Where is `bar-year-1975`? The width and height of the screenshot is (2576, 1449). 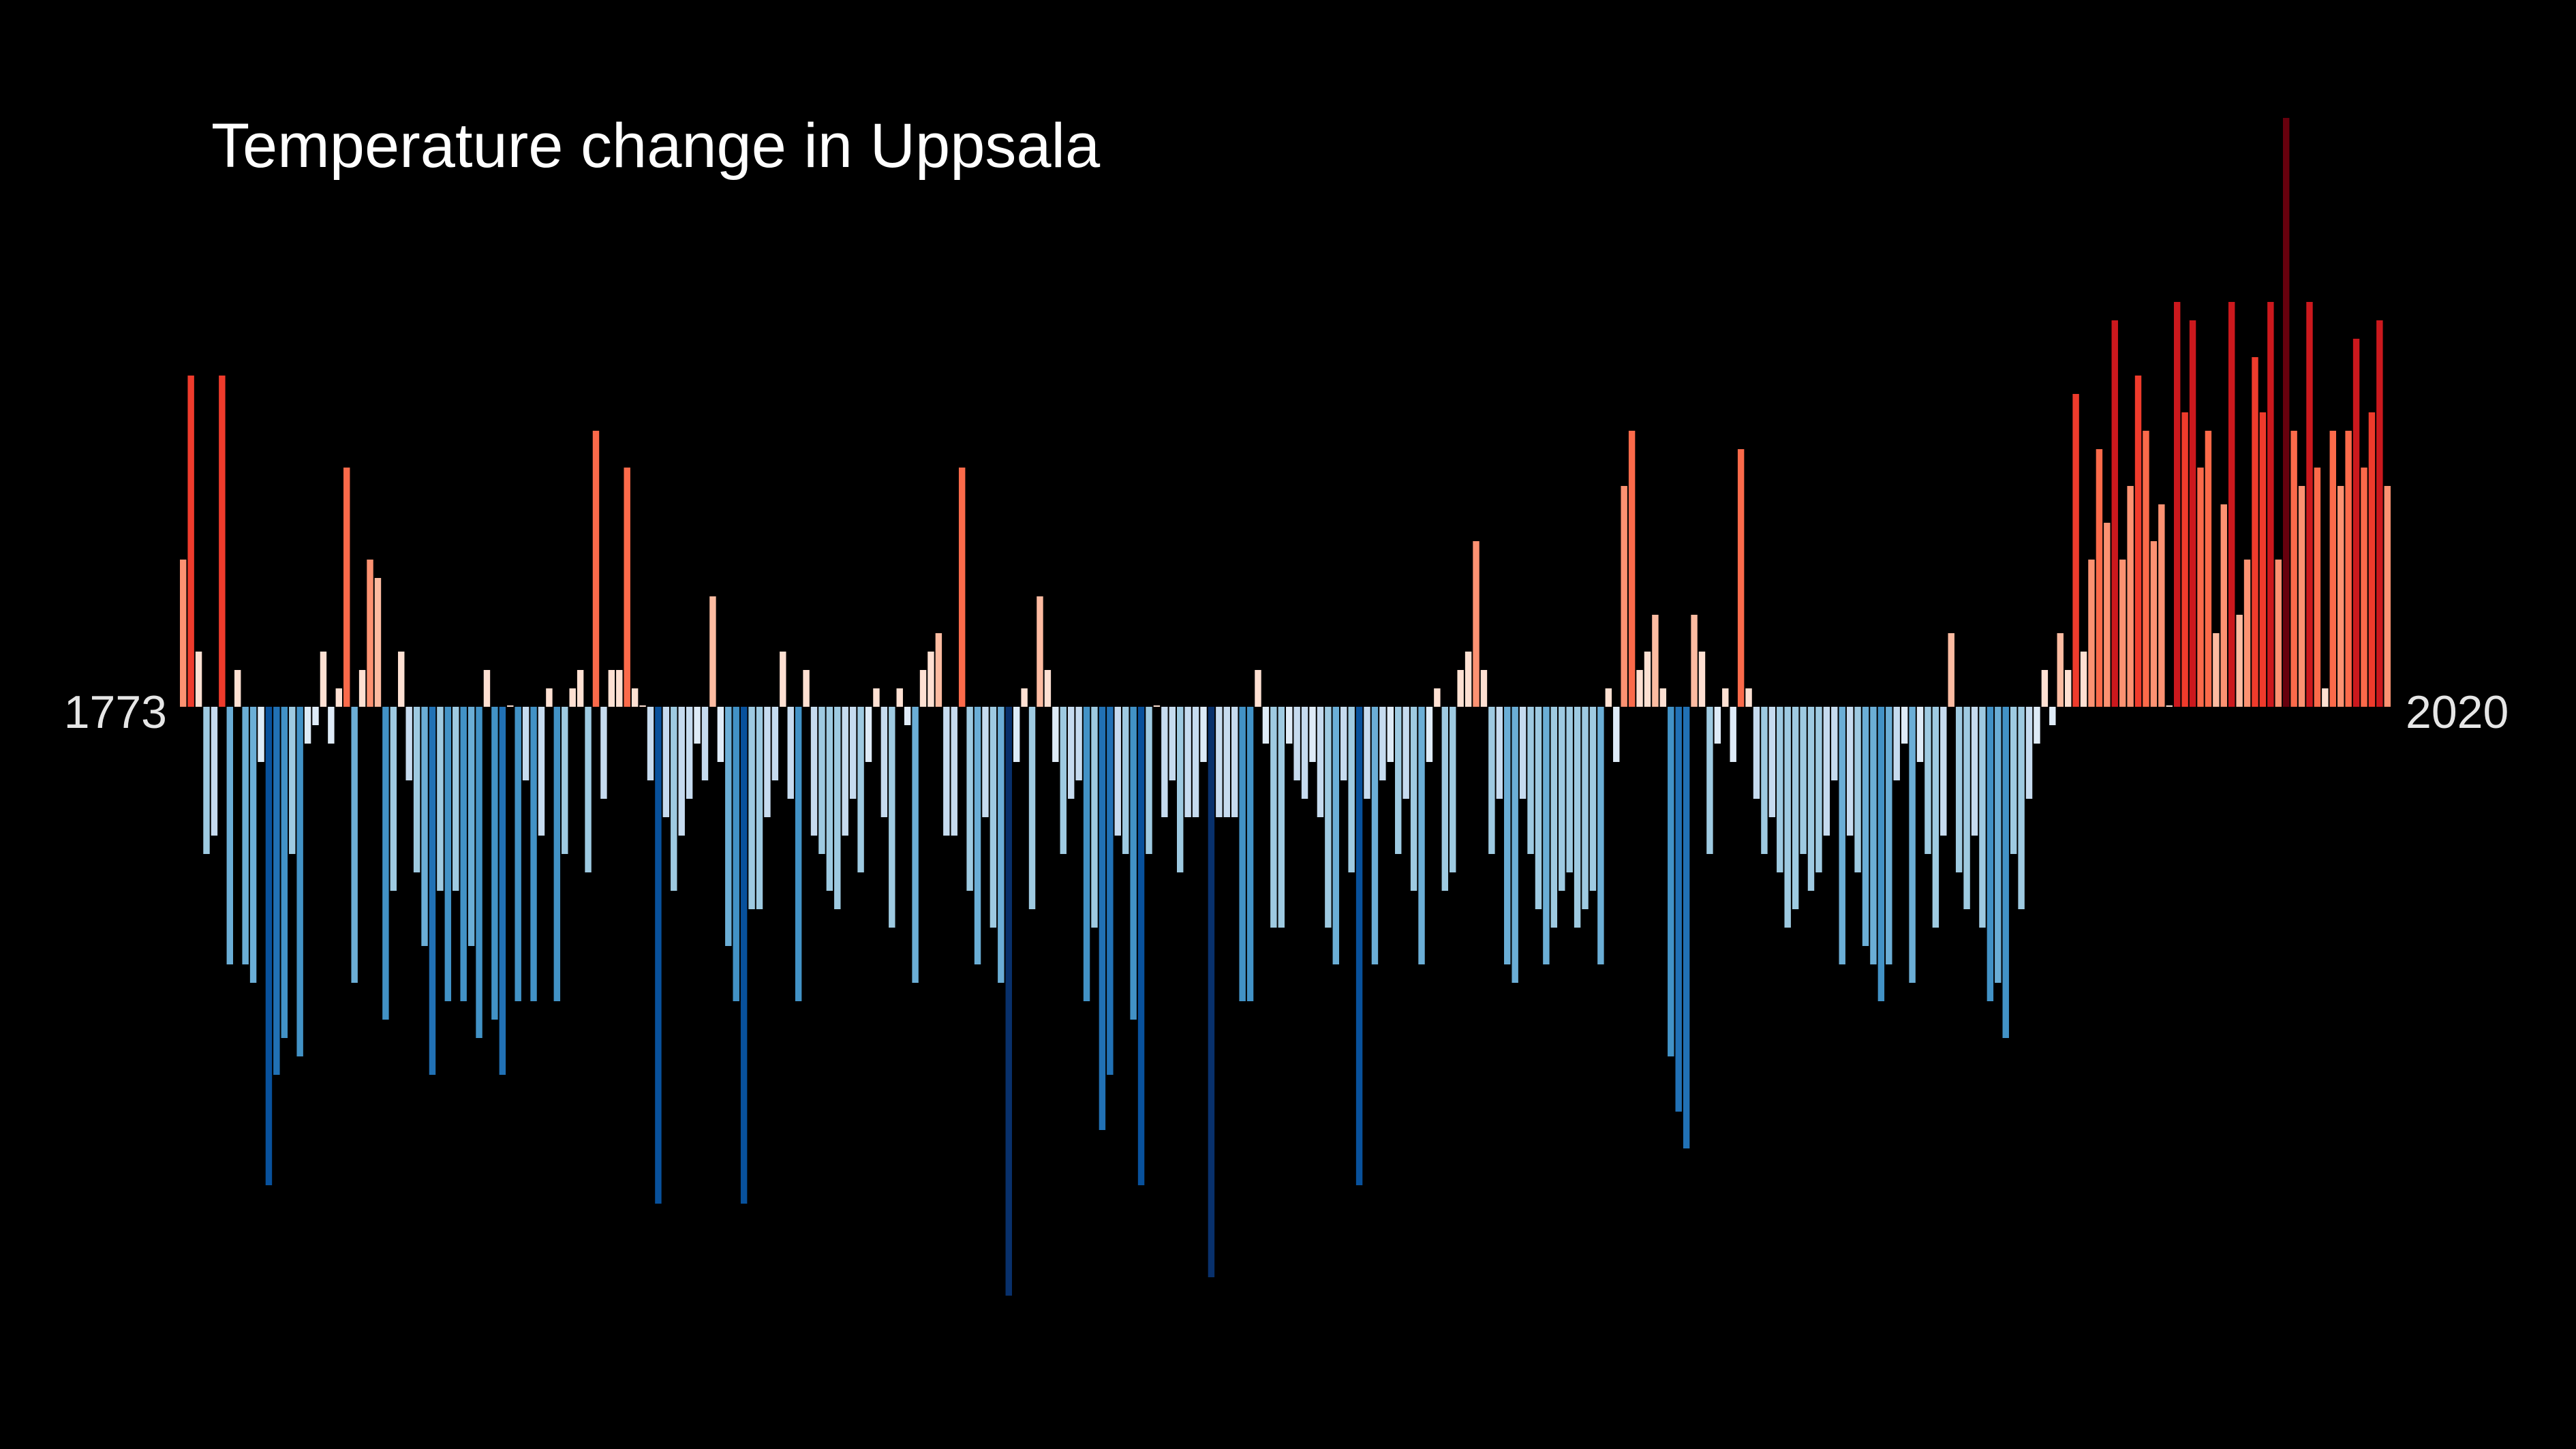 bar-year-1975 is located at coordinates (1756, 753).